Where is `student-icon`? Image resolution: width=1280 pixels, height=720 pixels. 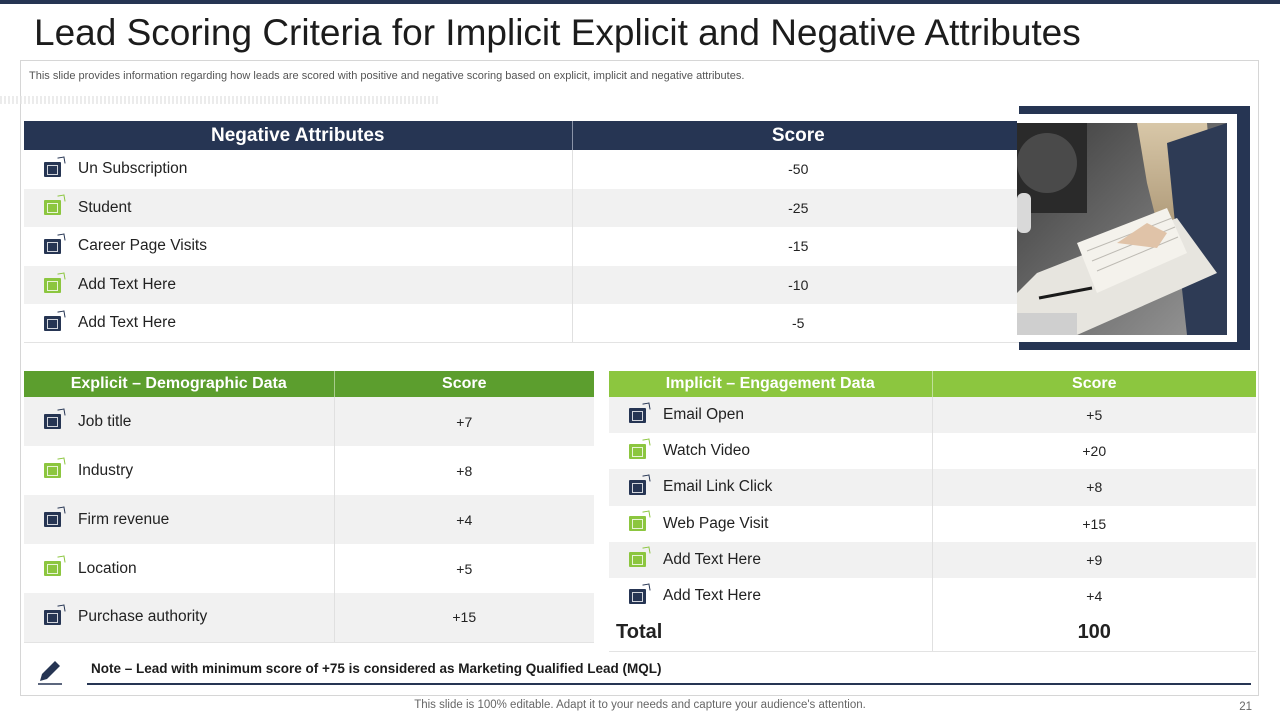
student-icon is located at coordinates (52, 208).